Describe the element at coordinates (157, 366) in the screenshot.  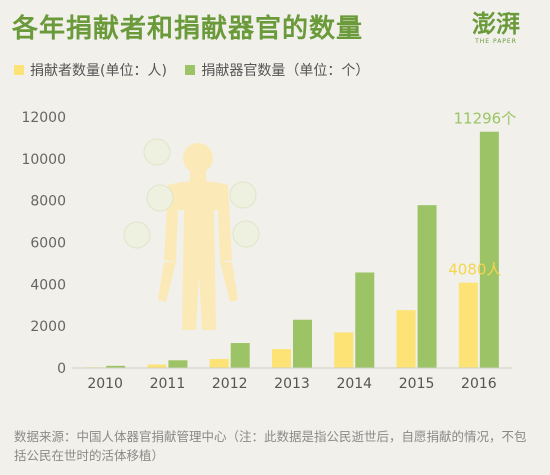
I see `bar-donors-2011` at that location.